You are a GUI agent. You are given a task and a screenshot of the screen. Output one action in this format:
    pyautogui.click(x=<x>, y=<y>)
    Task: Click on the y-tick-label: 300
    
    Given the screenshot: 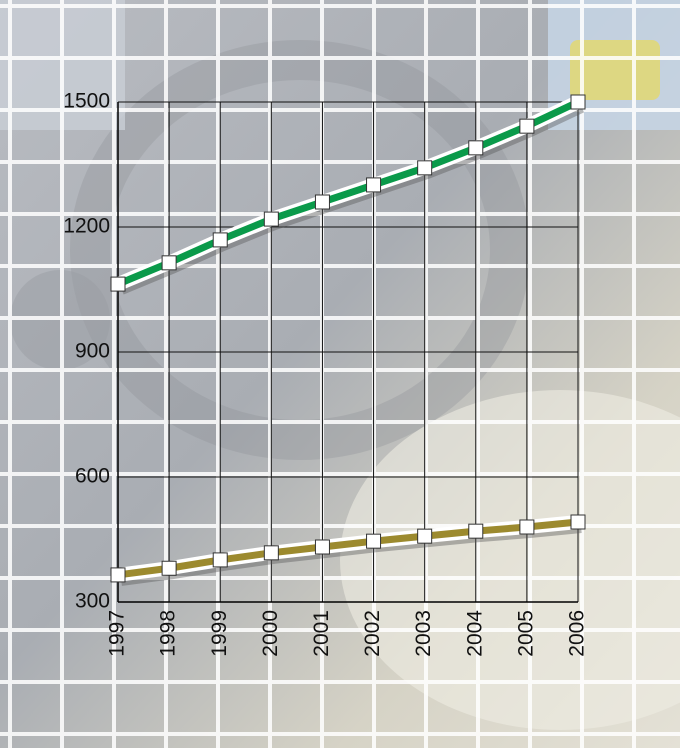 What is the action you would take?
    pyautogui.click(x=92, y=601)
    